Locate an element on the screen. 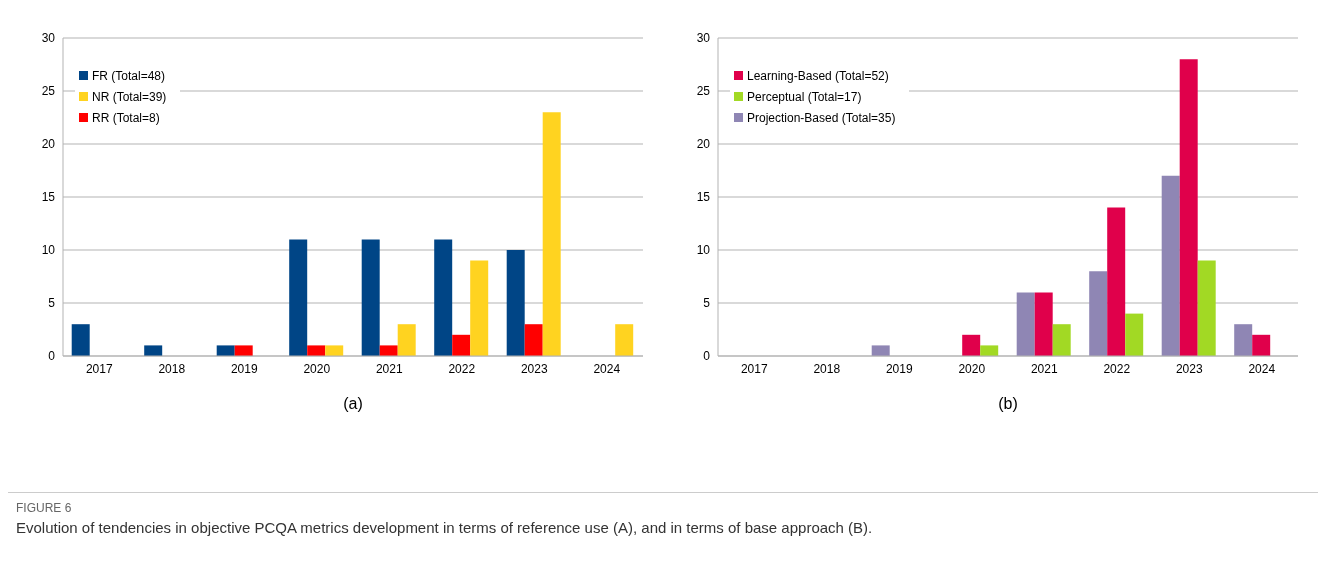 The height and width of the screenshot is (583, 1326). x-axis-title: (a) is located at coordinates (353, 403).